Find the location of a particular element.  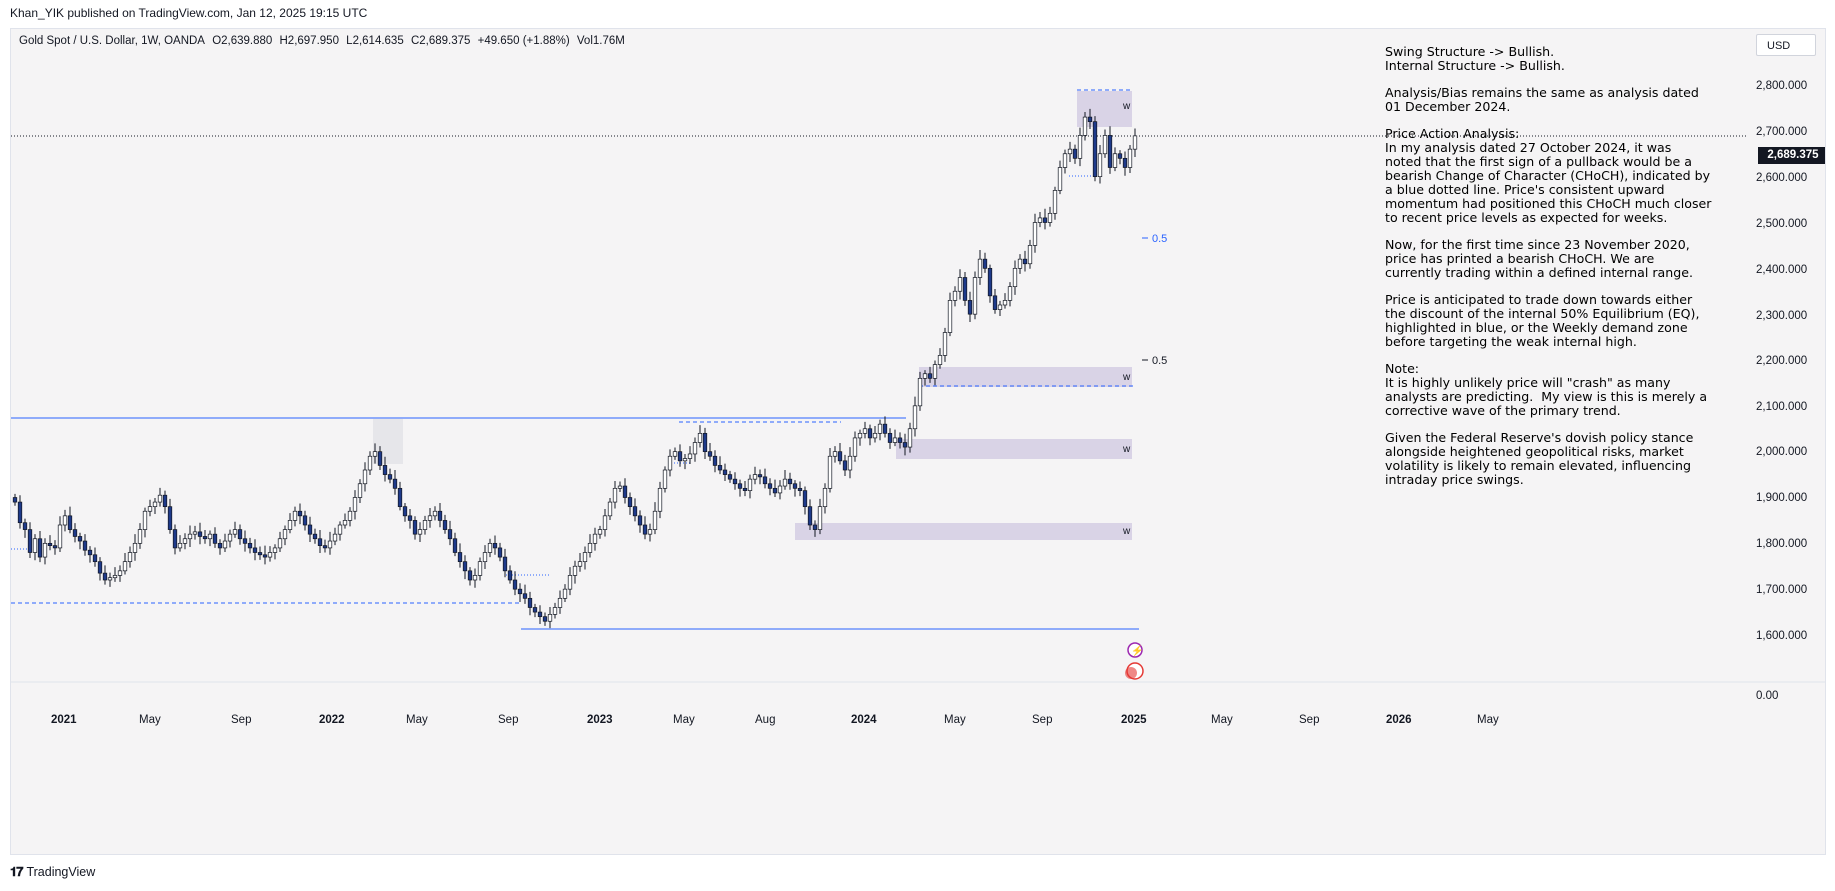

current-price-tag: 2,689.375 is located at coordinates (1791, 155).